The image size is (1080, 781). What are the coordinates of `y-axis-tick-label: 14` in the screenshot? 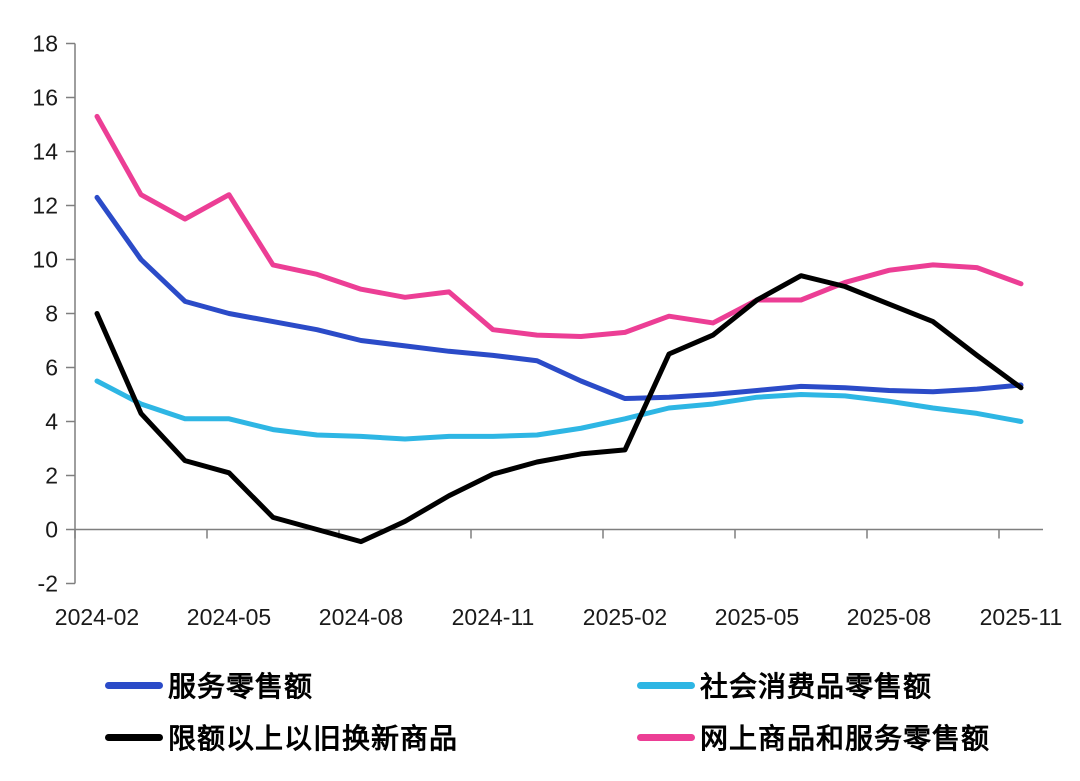 It's located at (45, 152).